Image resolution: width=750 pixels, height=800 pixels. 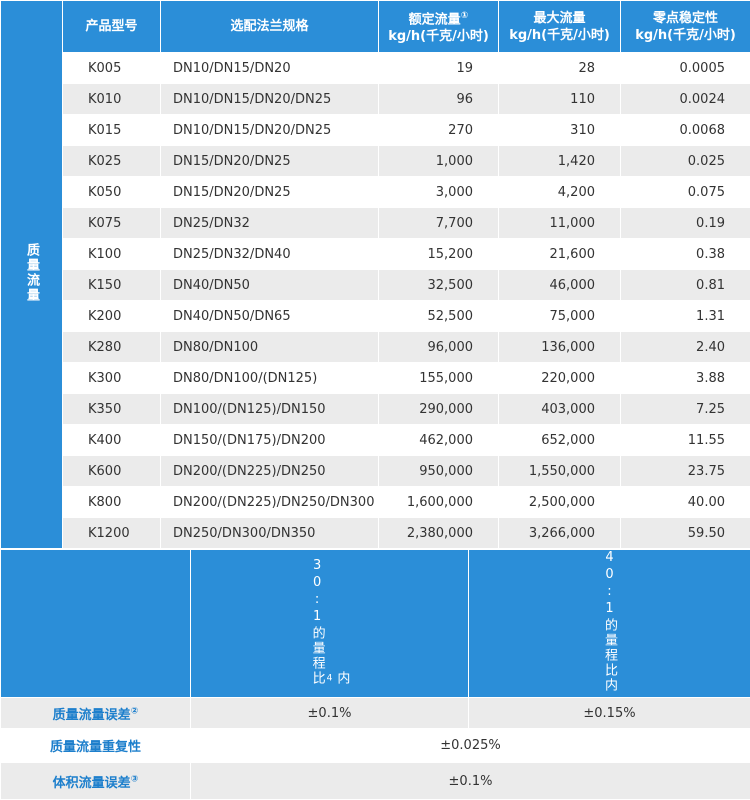 What do you see at coordinates (439, 378) in the screenshot?
I see `data-cell: 155,000` at bounding box center [439, 378].